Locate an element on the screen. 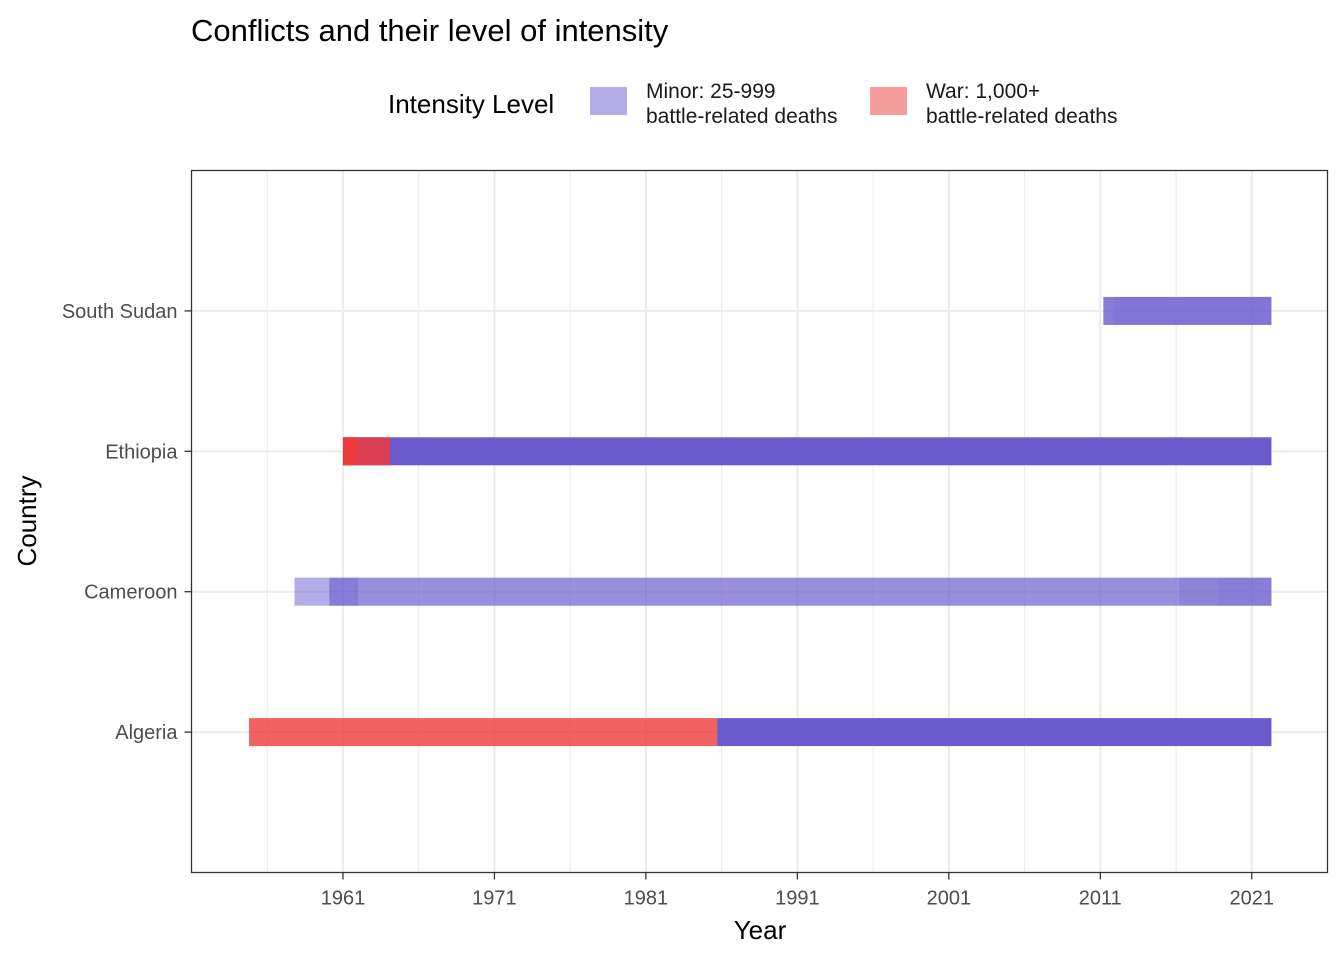 This screenshot has width=1344, height=960. chart-title: Conflicts and their level of intensity is located at coordinates (430, 30).